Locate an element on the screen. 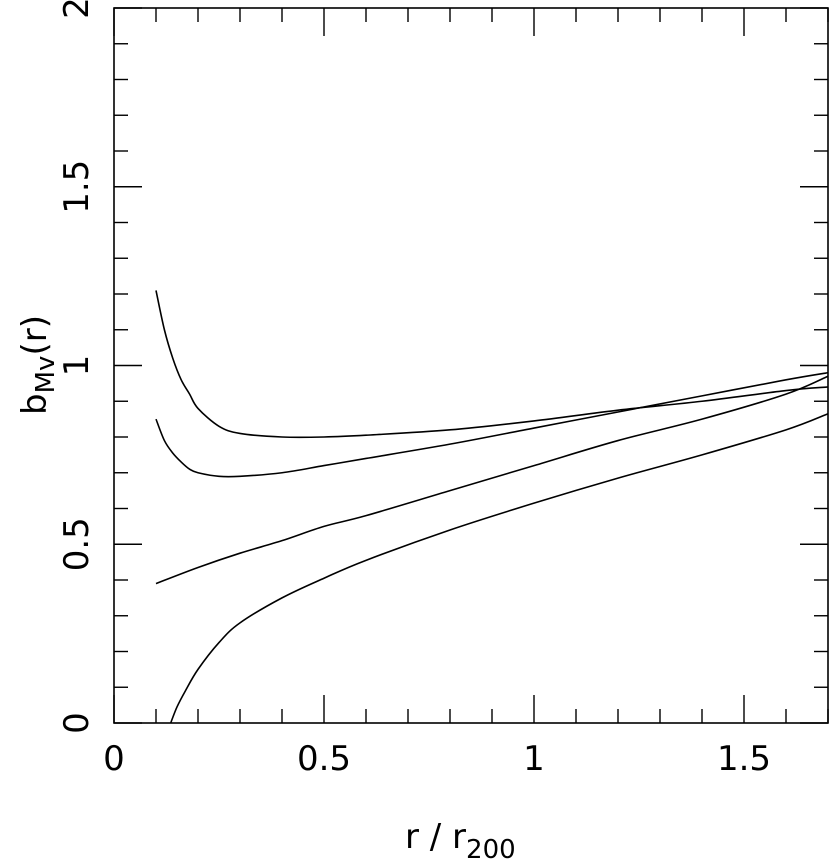  x-tick-label: 1.5 is located at coordinates (744, 759).